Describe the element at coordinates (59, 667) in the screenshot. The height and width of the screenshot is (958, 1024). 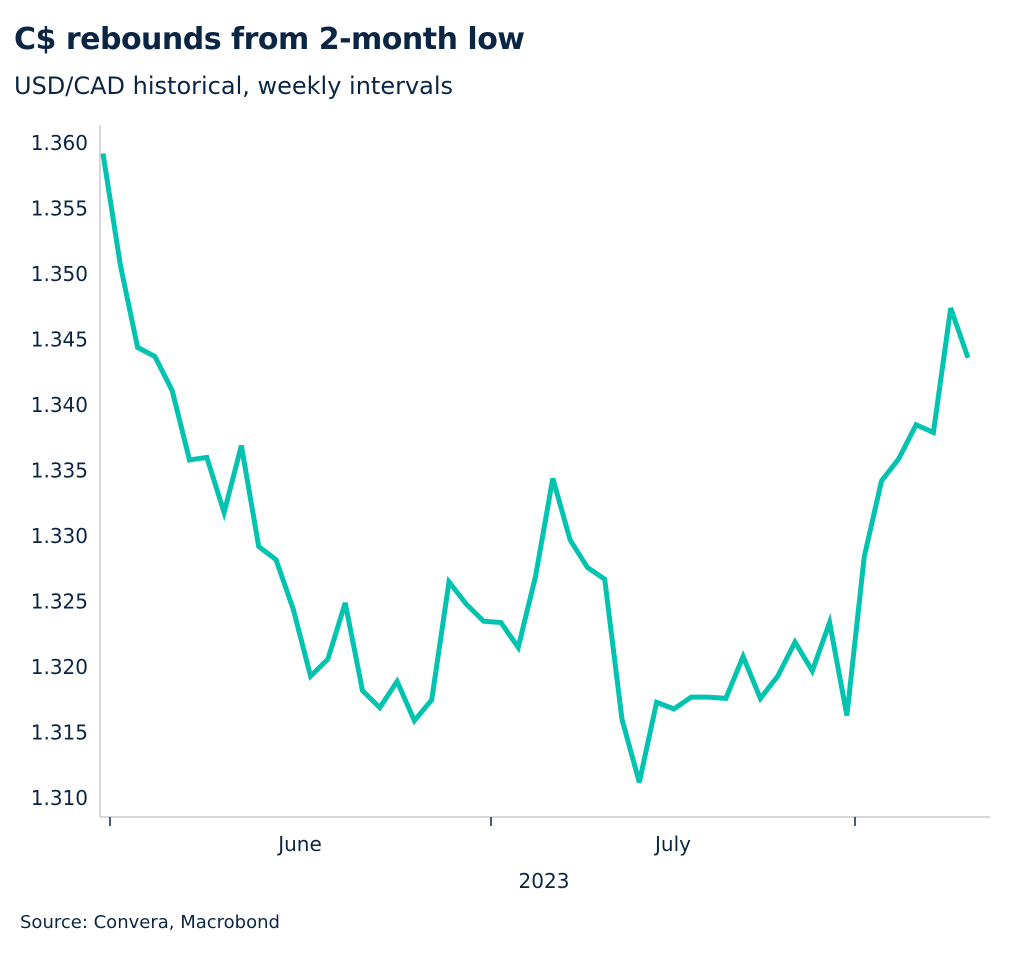
I see `y-tick-label: 1.320` at that location.